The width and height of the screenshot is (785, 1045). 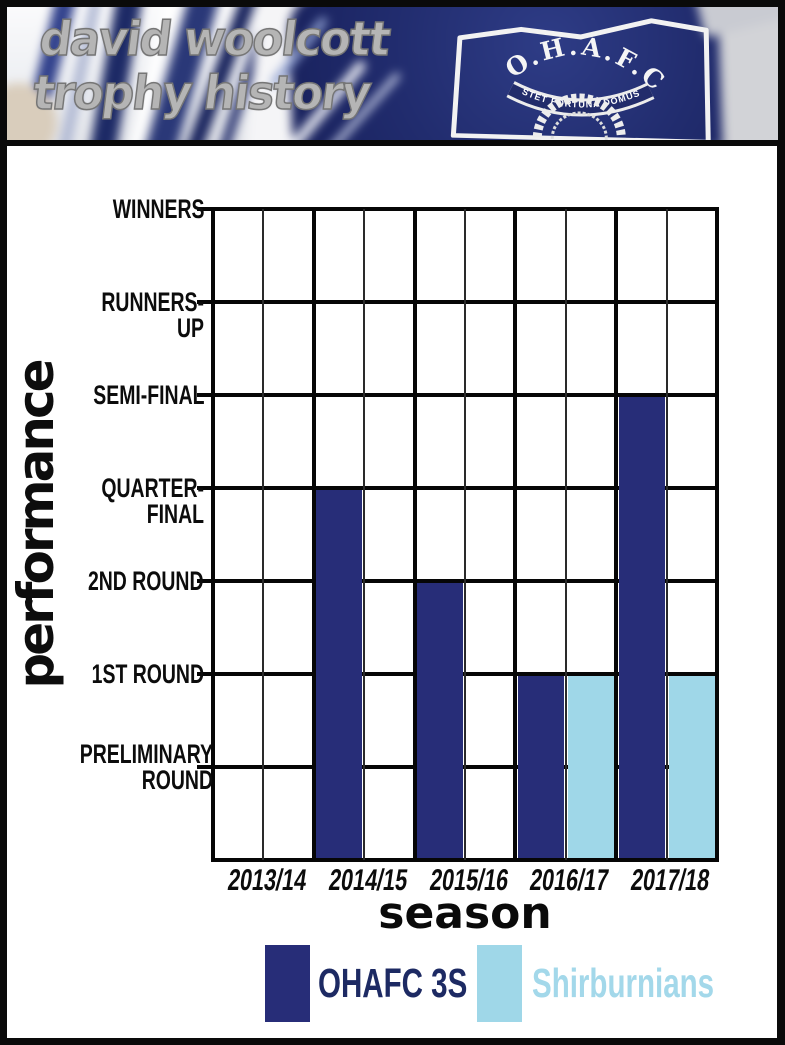 I want to click on header-photo, so click(x=392, y=73).